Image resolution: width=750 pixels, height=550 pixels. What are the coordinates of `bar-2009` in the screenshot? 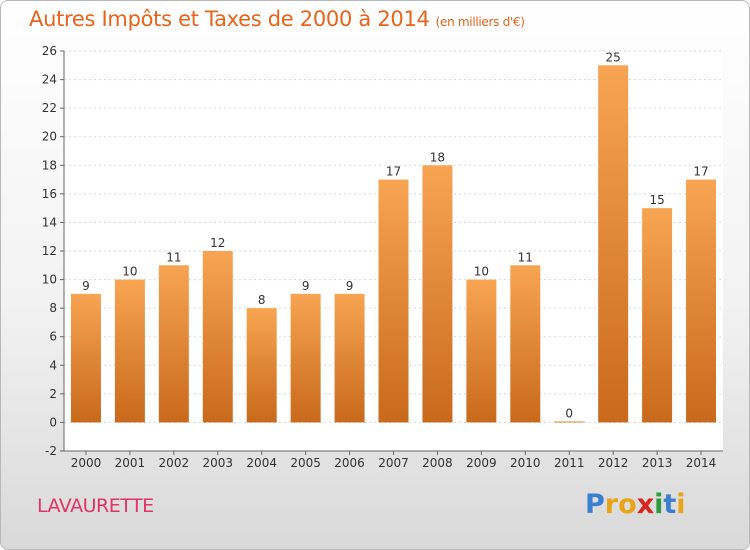 It's located at (481, 351).